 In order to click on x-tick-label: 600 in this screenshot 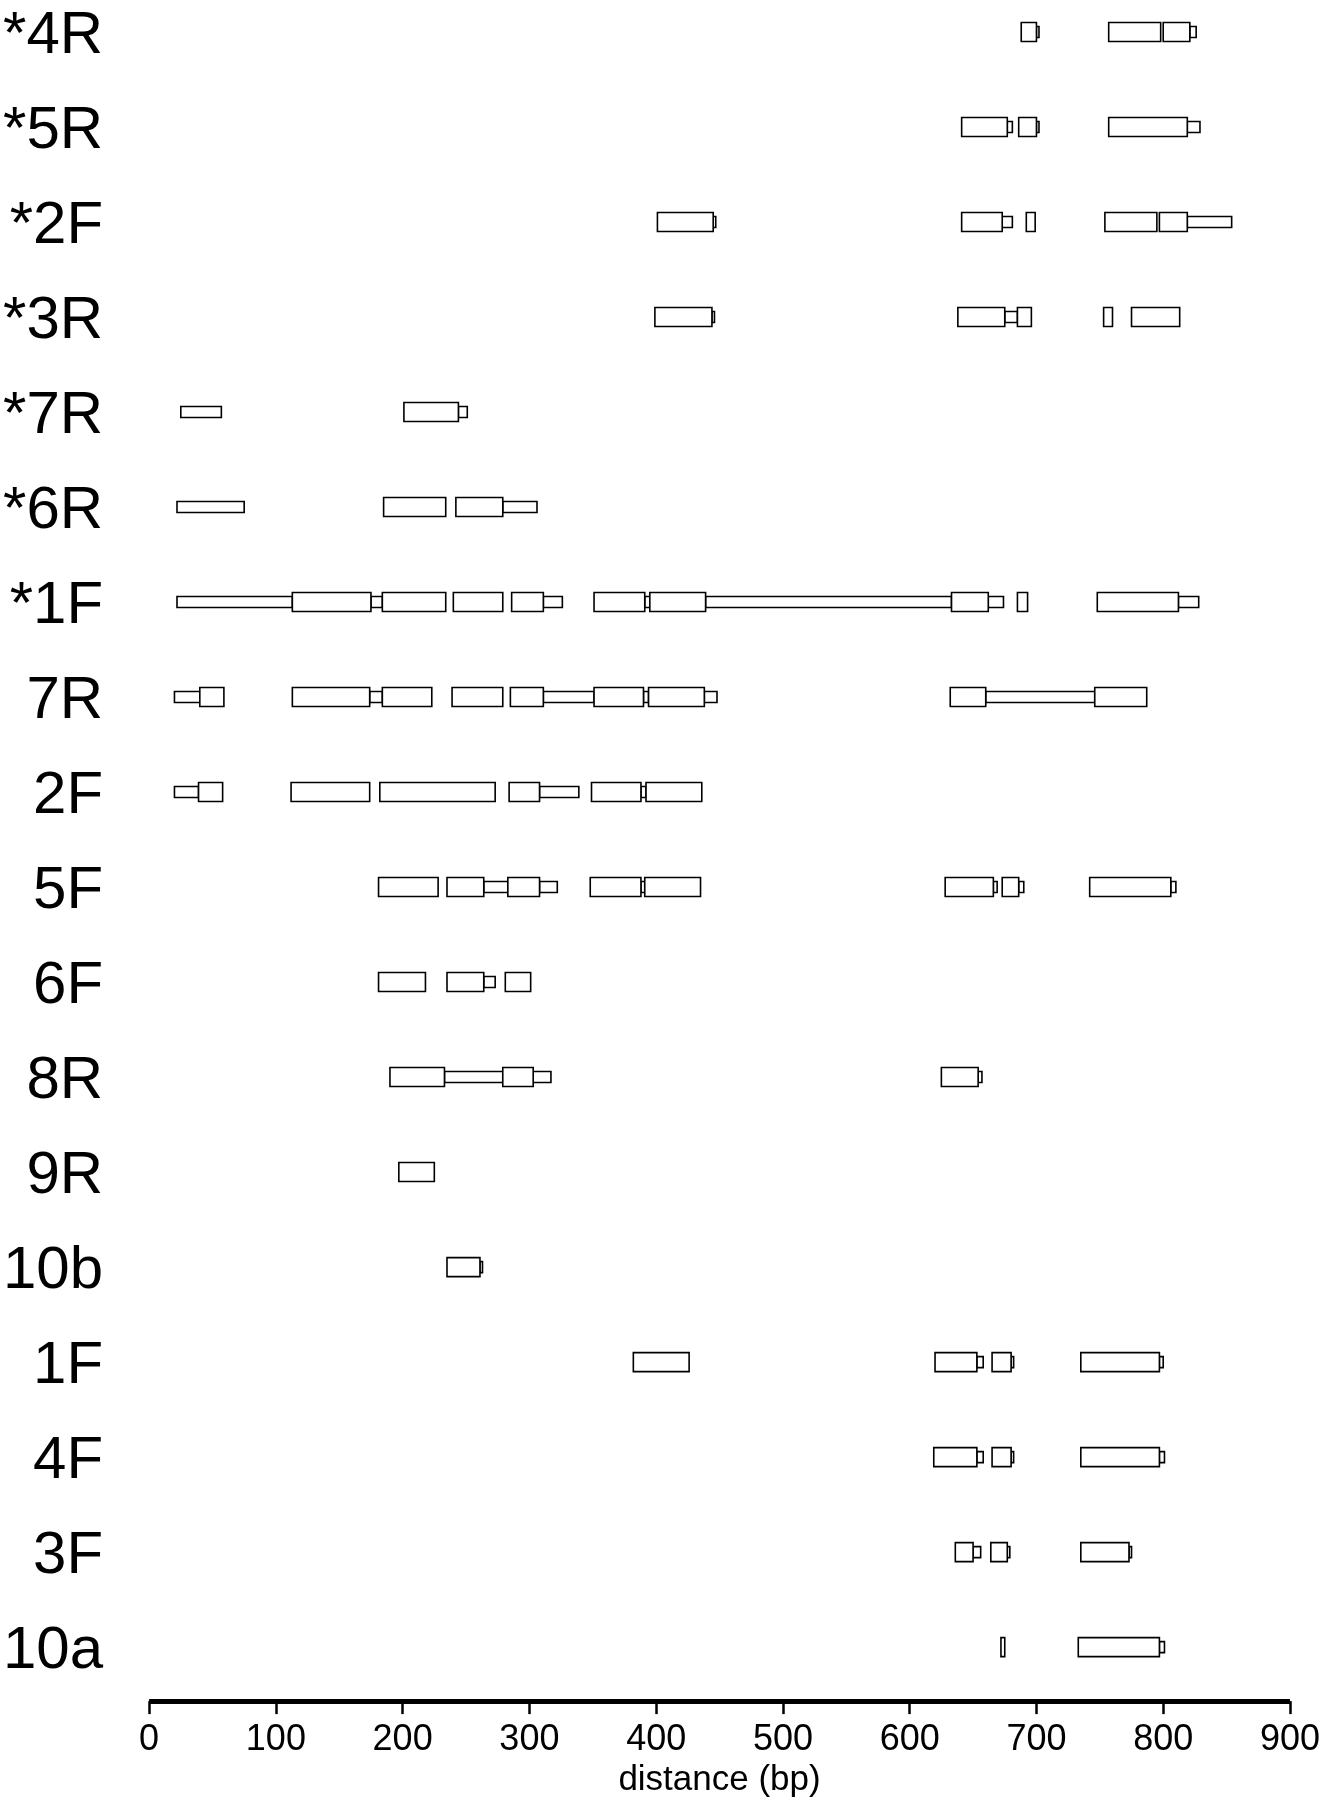, I will do `click(909, 1737)`.